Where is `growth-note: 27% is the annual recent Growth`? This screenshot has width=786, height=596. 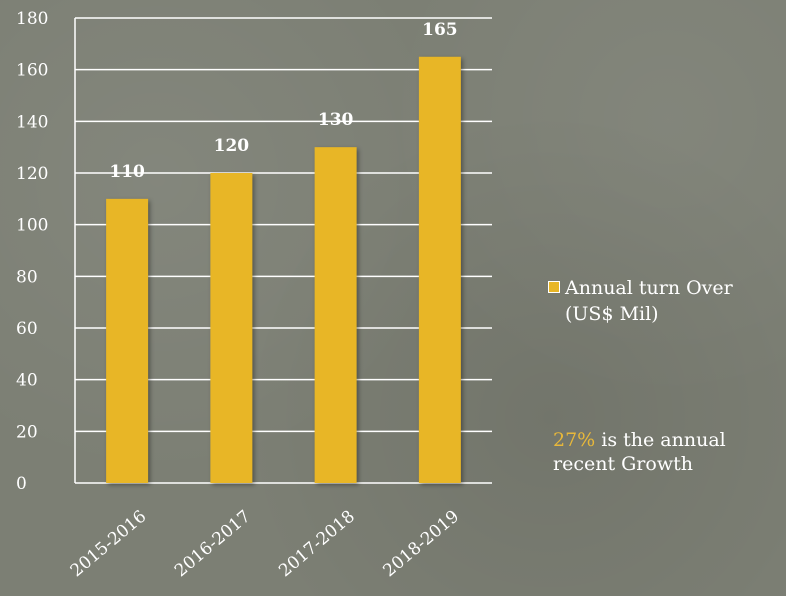
growth-note: 27% is the annual recent Growth is located at coordinates (653, 452).